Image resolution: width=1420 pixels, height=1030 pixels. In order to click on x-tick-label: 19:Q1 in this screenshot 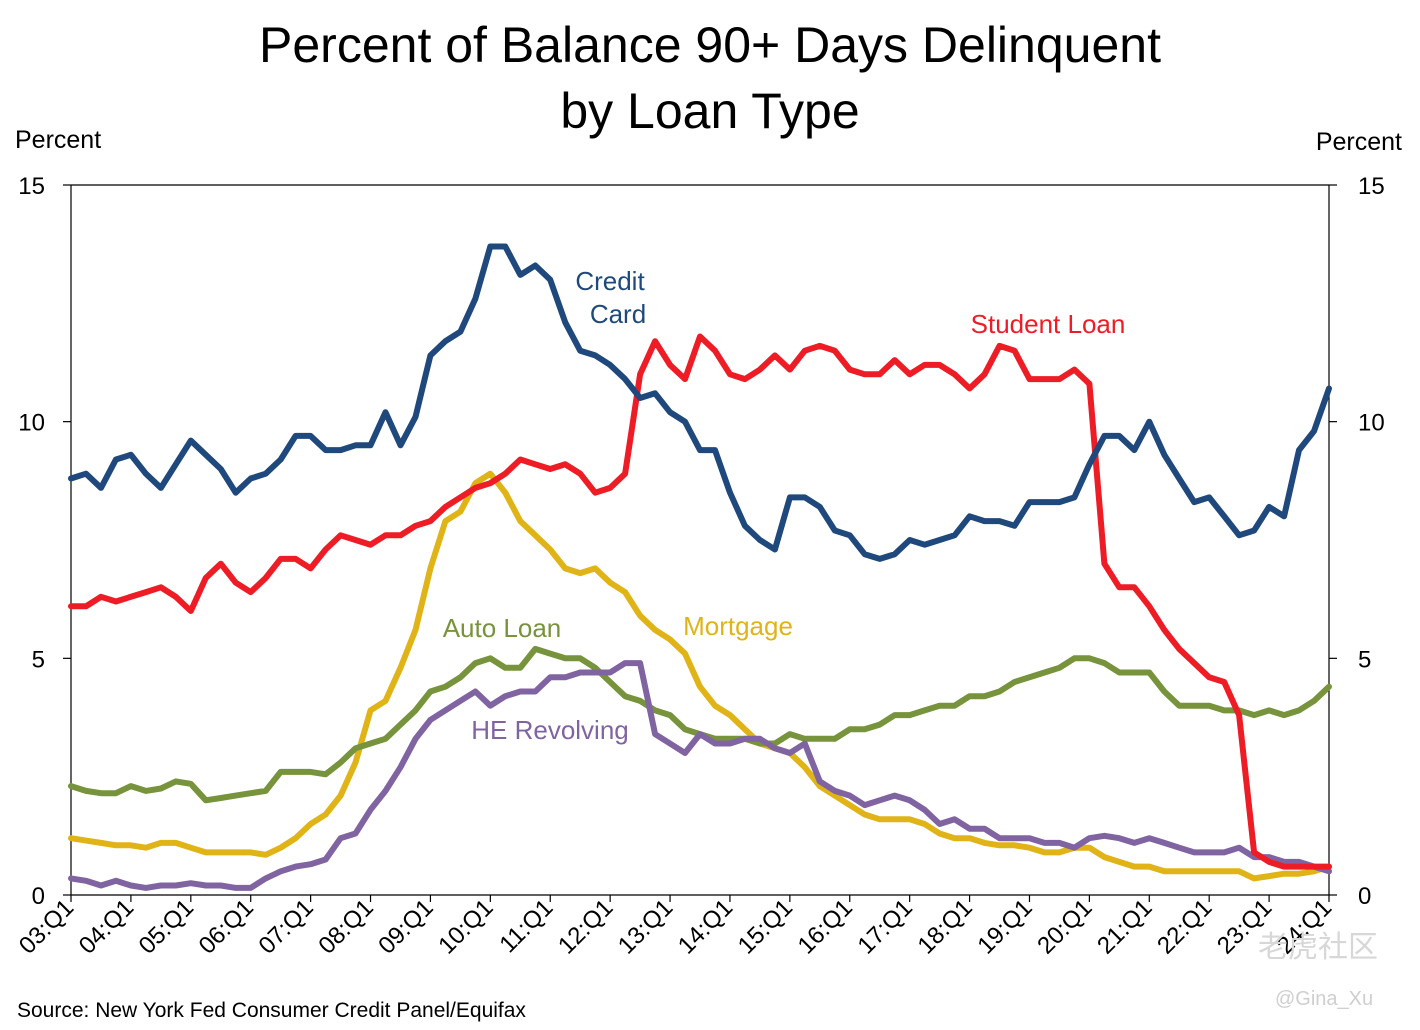, I will do `click(1004, 926)`.